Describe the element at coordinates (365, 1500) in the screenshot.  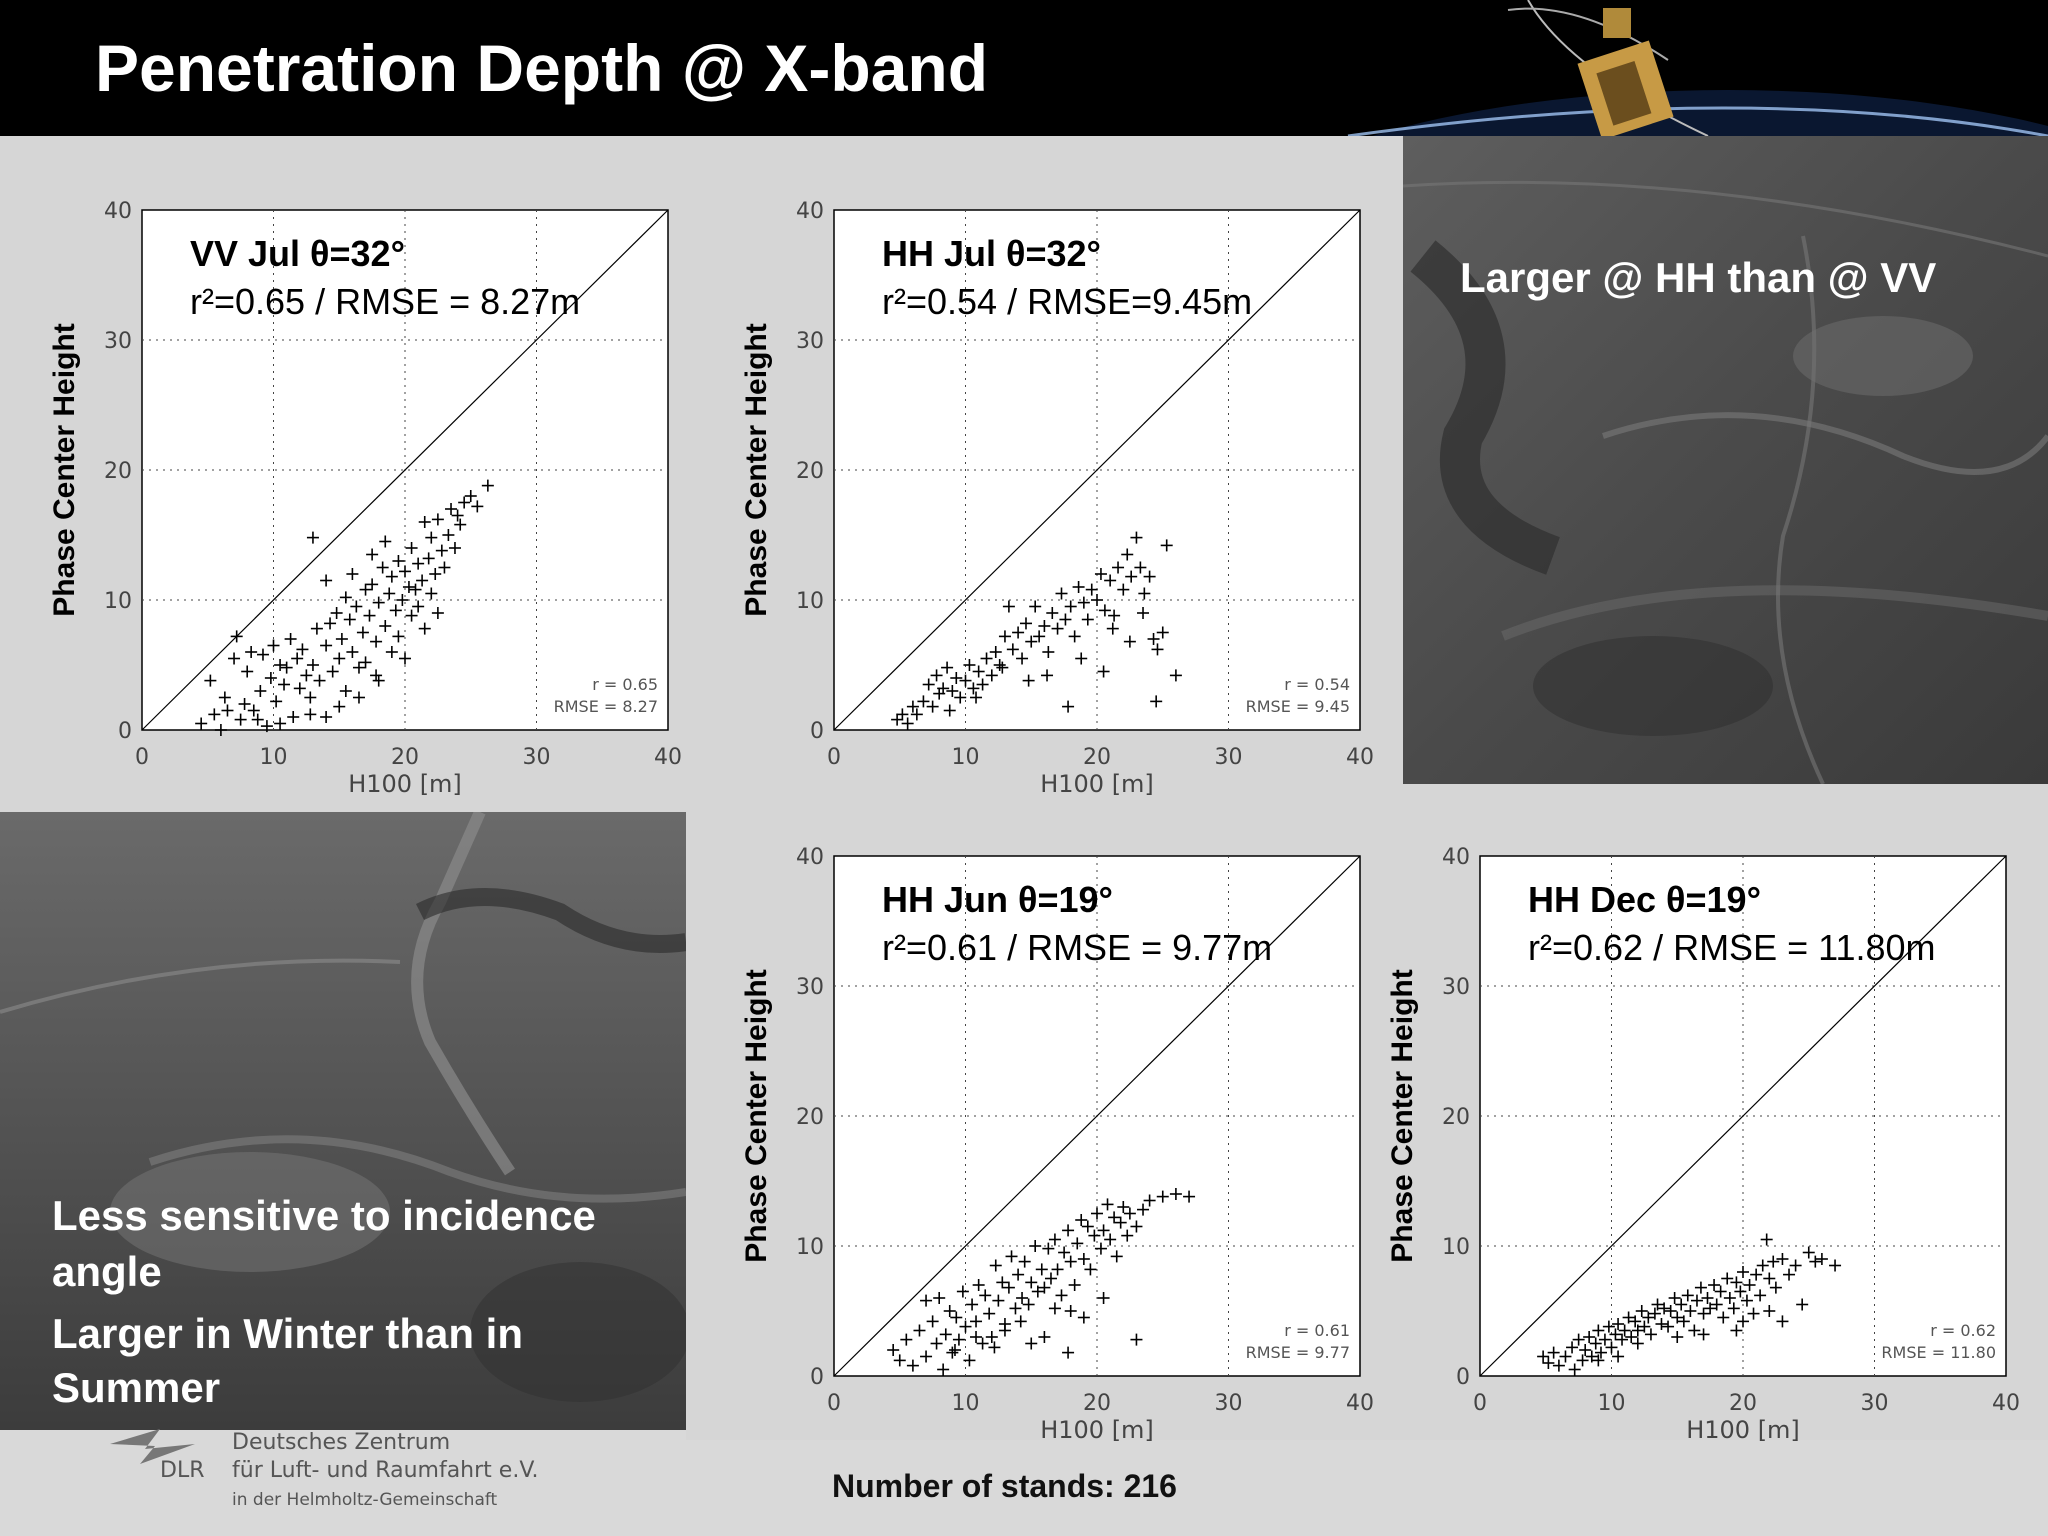
I see `dlr-line-3: in der Helmholtz-Gemeinschaft` at that location.